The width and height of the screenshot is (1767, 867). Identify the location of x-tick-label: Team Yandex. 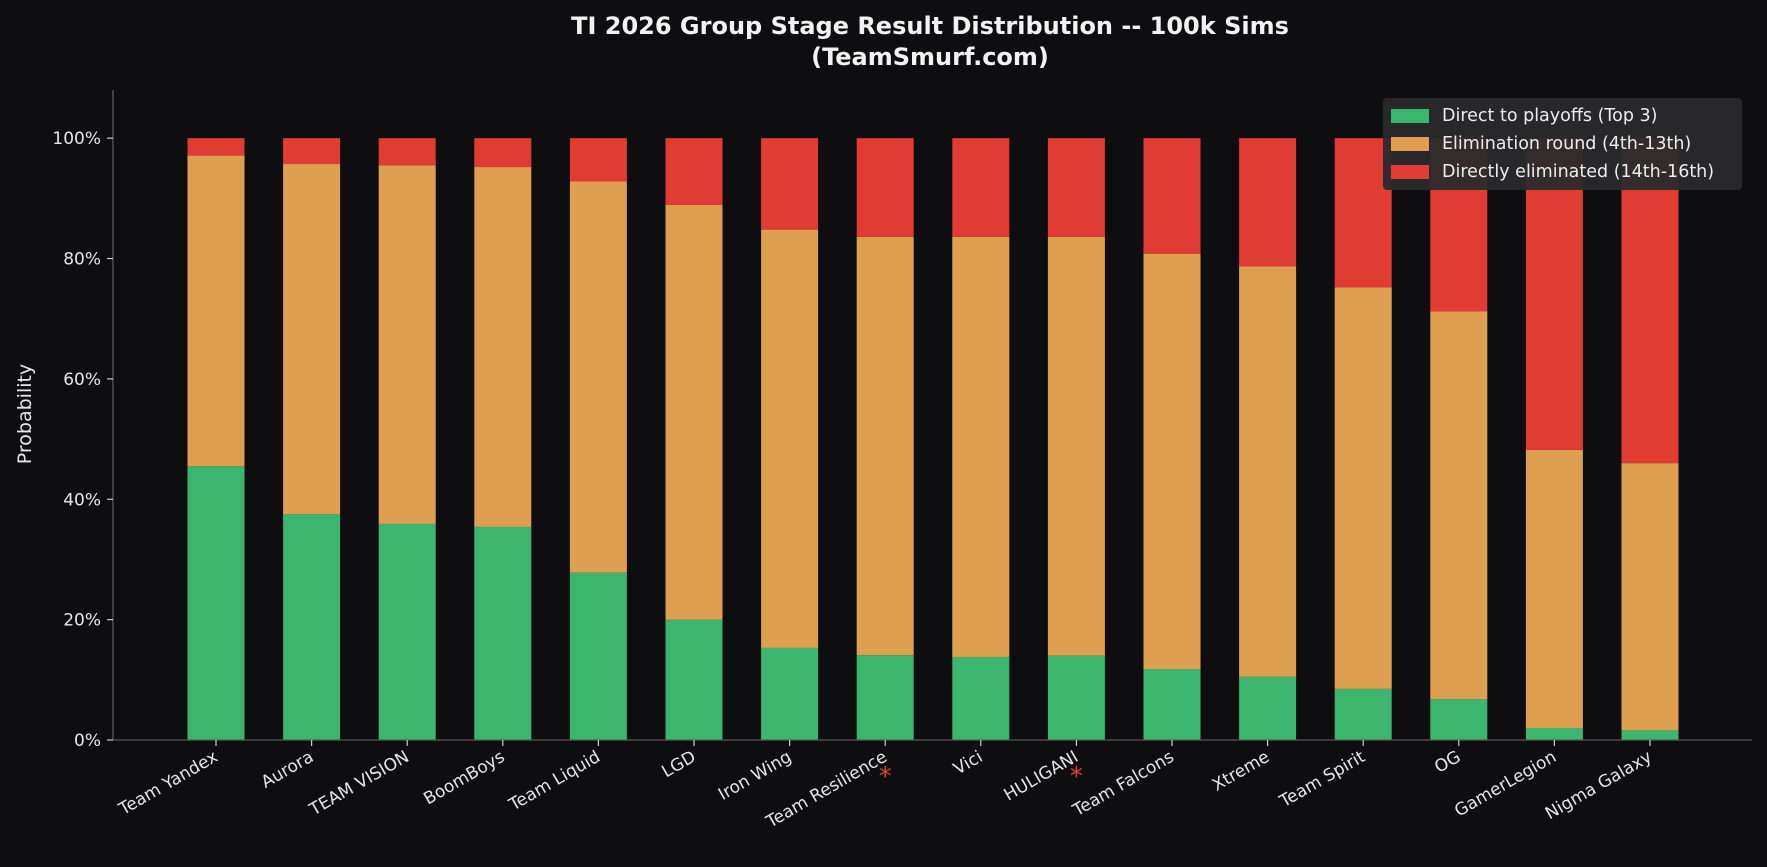
(168, 783).